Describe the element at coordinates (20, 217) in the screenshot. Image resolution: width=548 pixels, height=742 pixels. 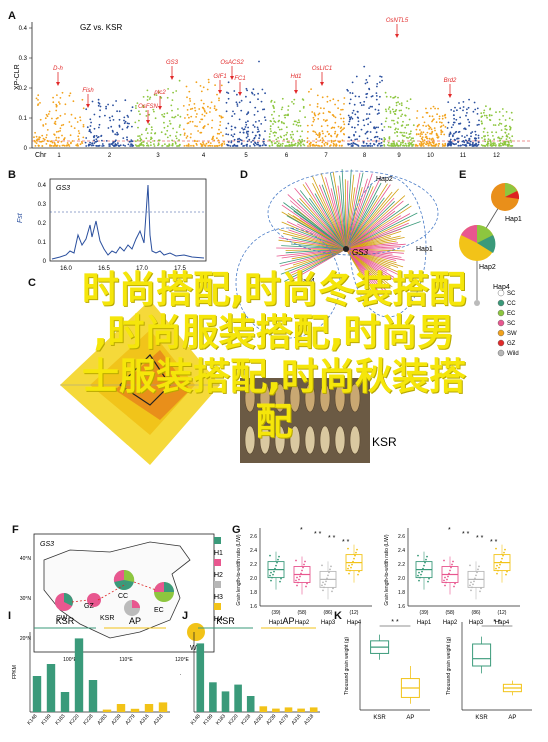
I see `fst-ylabel: Fst` at that location.